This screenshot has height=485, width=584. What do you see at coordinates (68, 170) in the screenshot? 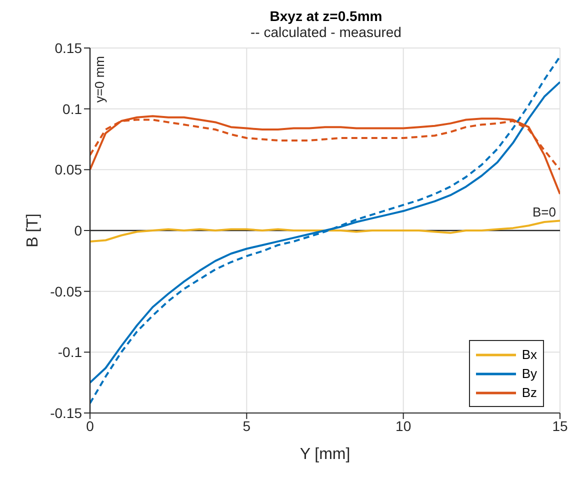
I see `y-tick-label: 0.05` at bounding box center [68, 170].